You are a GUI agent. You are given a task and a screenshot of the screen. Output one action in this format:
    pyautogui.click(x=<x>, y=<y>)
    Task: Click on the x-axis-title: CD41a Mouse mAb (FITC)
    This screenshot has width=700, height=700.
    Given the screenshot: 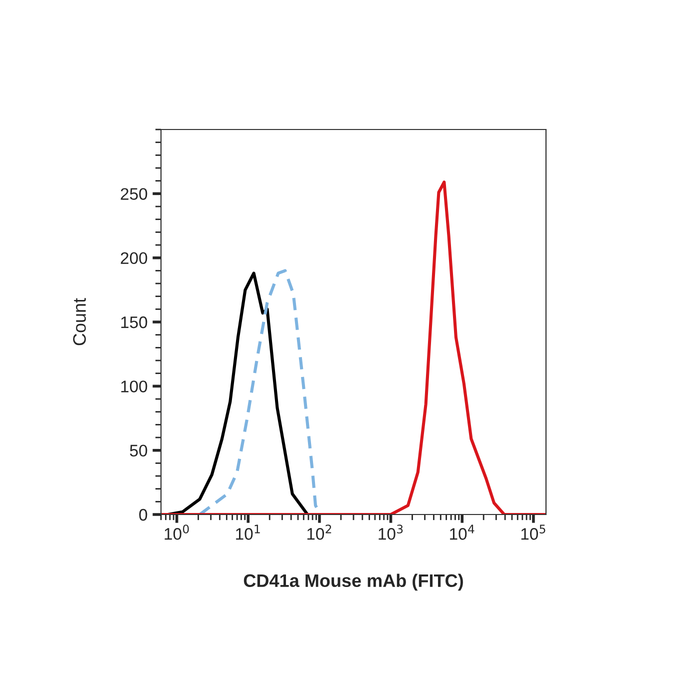 What is the action you would take?
    pyautogui.click(x=353, y=582)
    